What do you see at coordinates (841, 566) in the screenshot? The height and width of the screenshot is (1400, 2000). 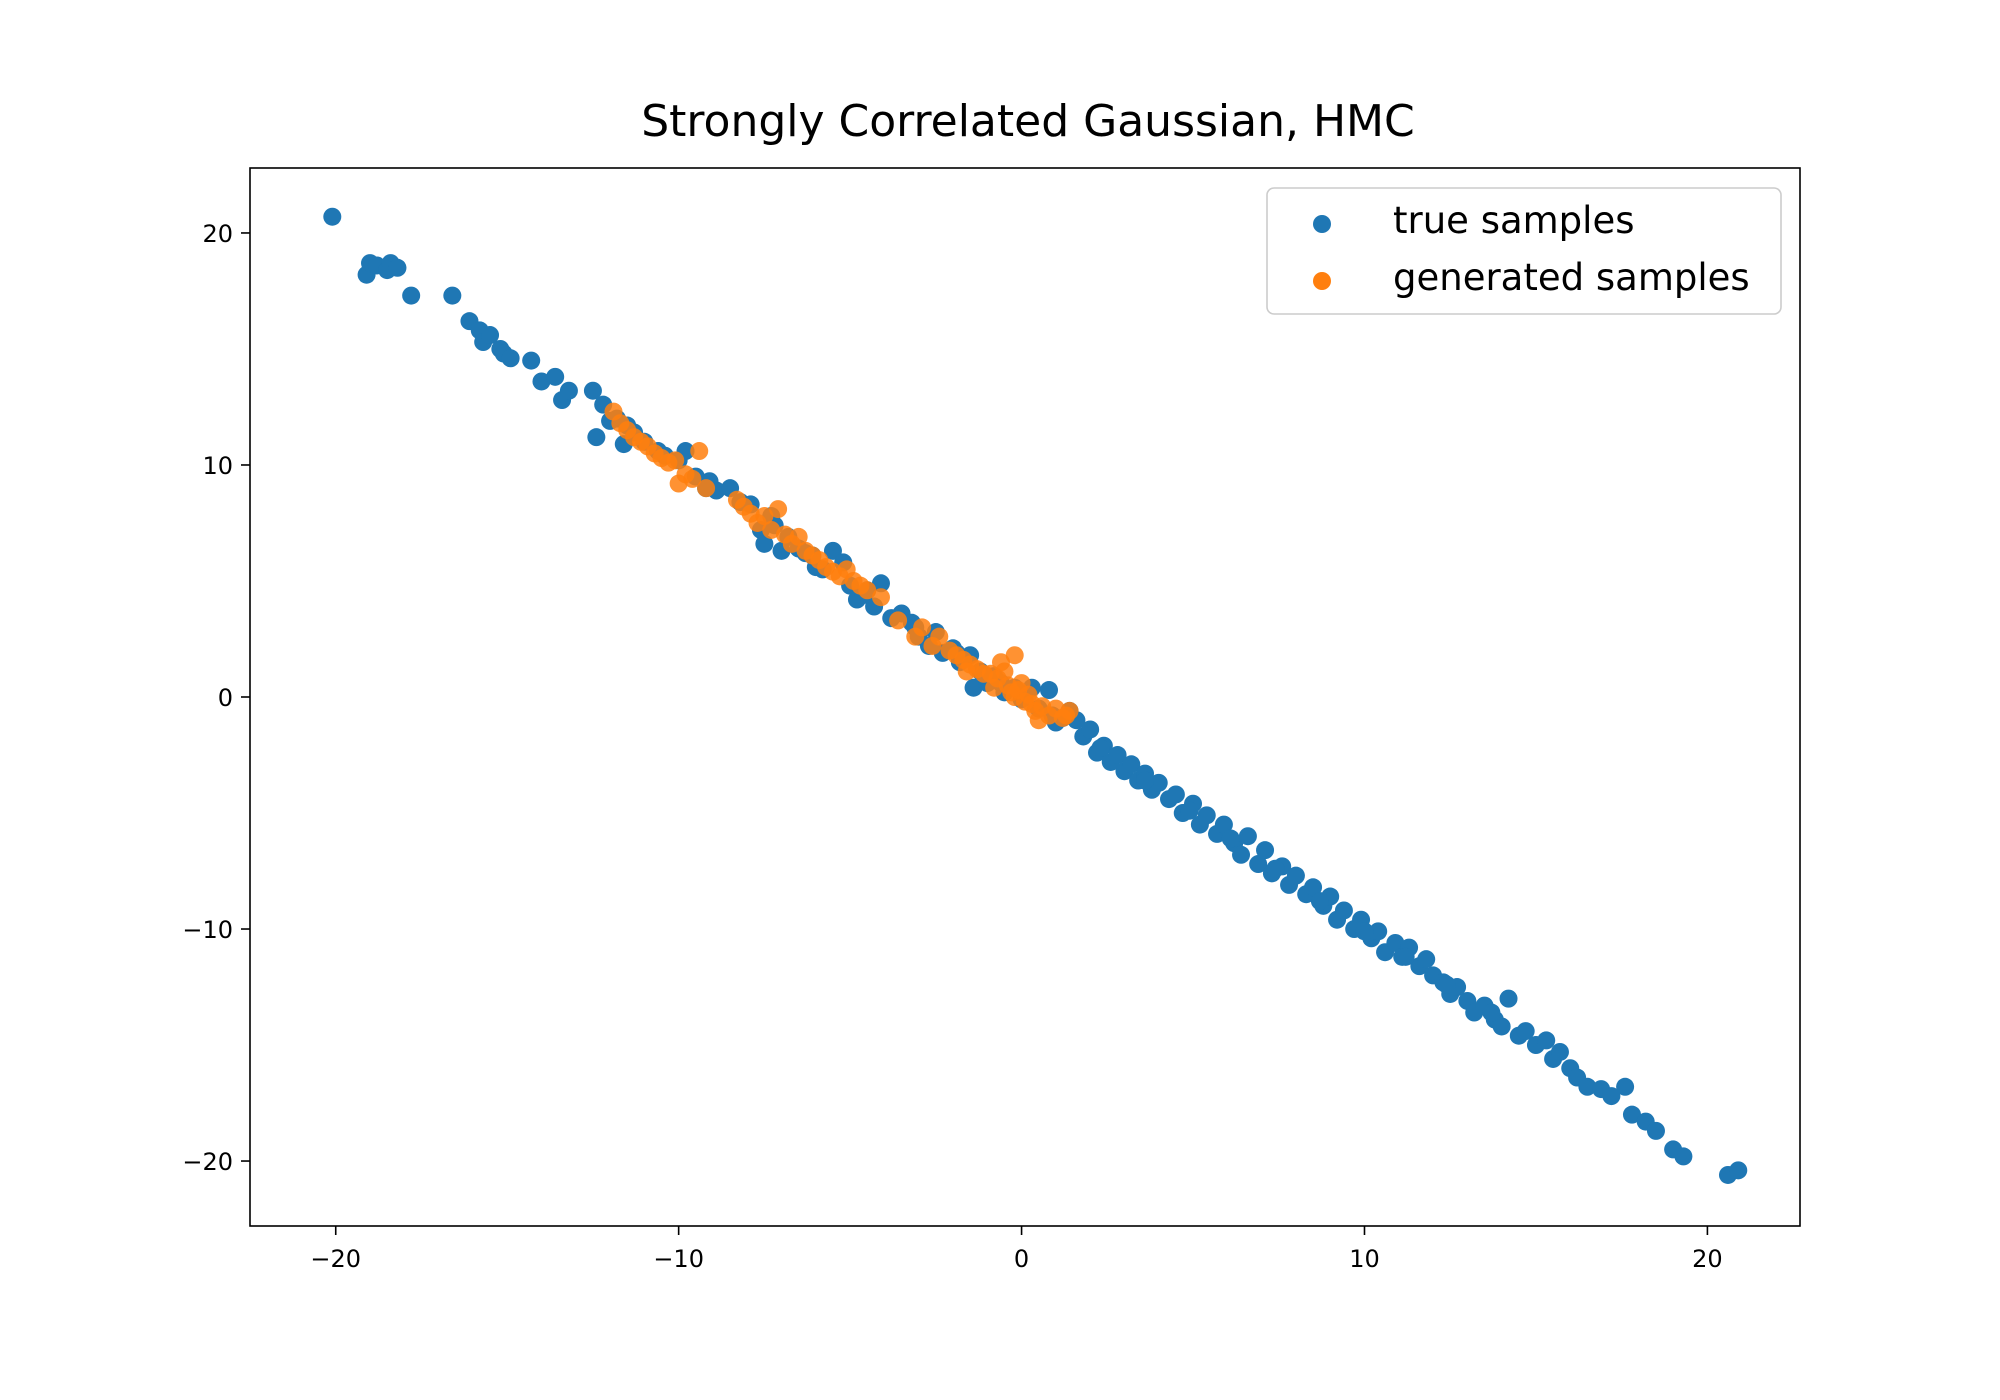 I see `generated-samples-series` at bounding box center [841, 566].